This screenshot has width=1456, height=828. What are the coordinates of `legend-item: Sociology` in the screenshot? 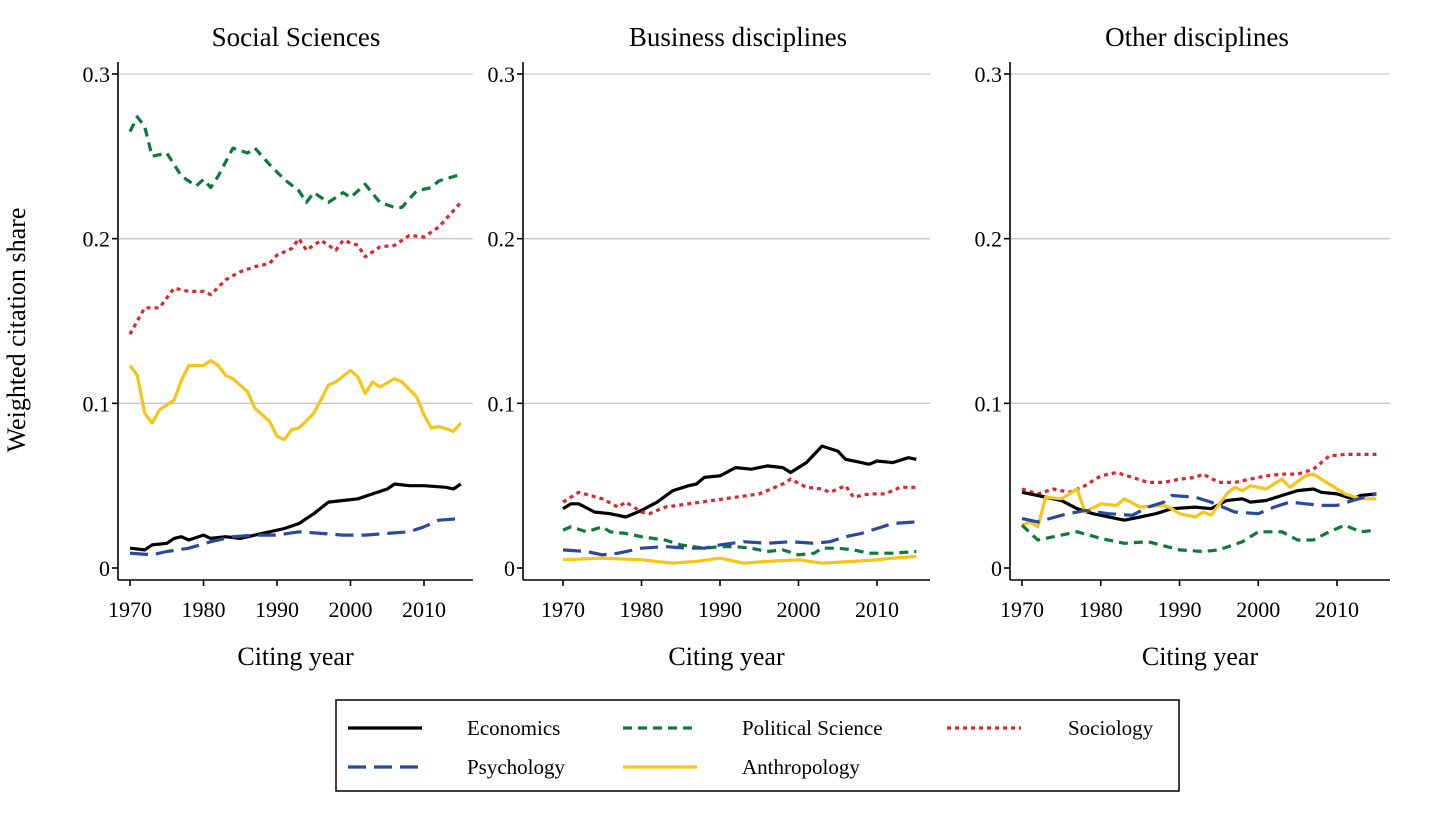 It's located at (1050, 728).